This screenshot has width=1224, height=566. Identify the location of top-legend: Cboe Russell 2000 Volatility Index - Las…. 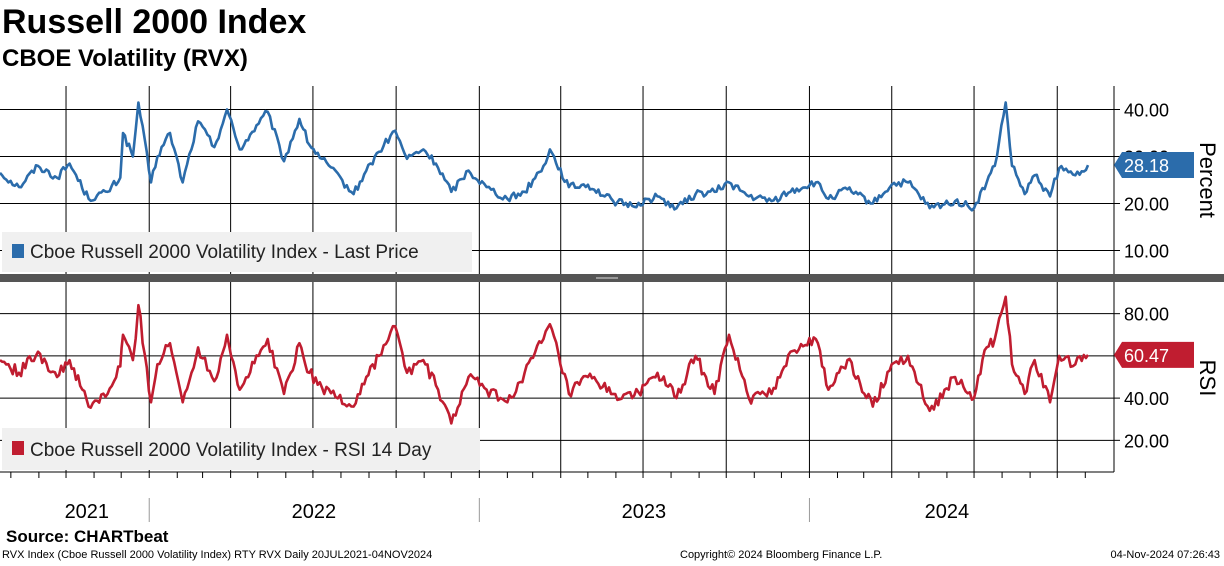
(237, 252).